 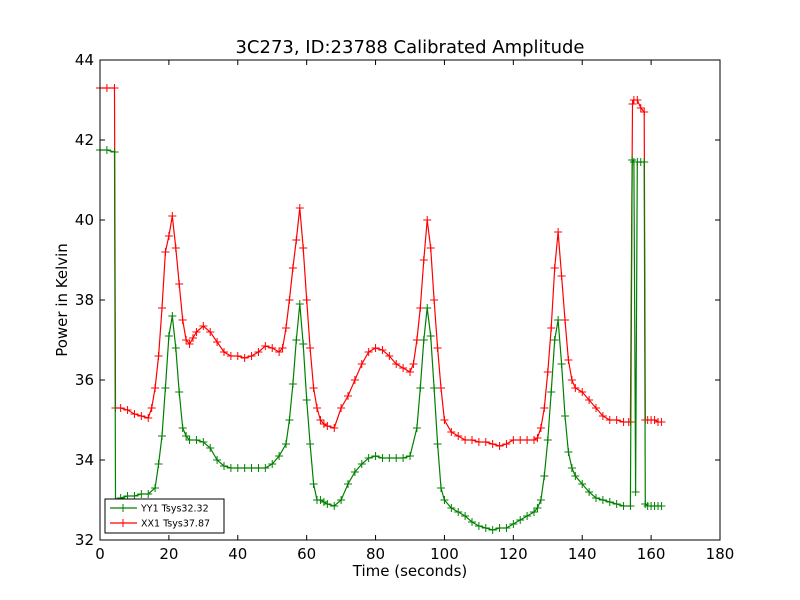 I want to click on x-tick-label: 20, so click(x=168, y=554).